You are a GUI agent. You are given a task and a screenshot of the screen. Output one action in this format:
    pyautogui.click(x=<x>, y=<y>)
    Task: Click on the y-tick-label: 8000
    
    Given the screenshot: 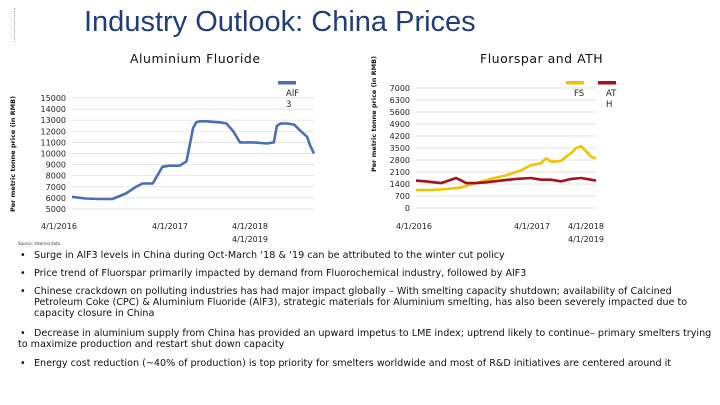 What is the action you would take?
    pyautogui.click(x=56, y=176)
    